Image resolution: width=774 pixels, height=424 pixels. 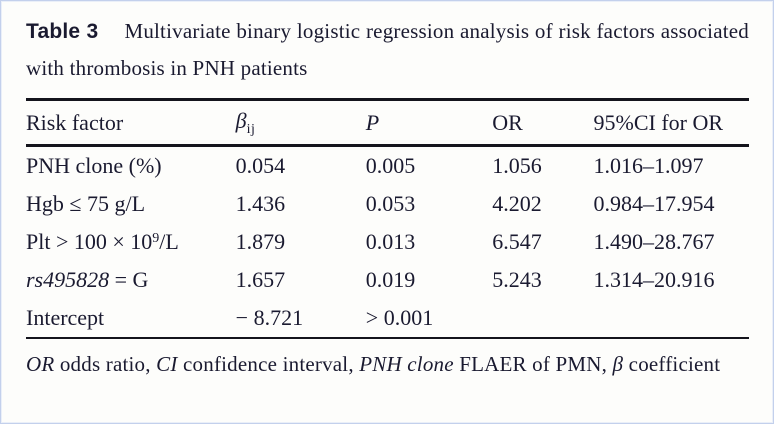 I want to click on cell-risk-factor: PNH clone (%), so click(x=94, y=165).